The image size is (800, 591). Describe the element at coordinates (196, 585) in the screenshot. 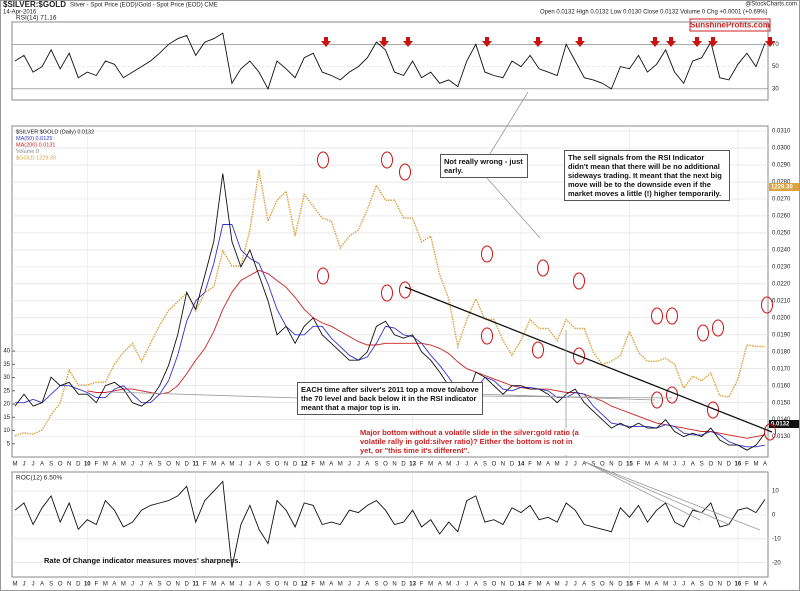

I see `x-tick-label: 11` at that location.